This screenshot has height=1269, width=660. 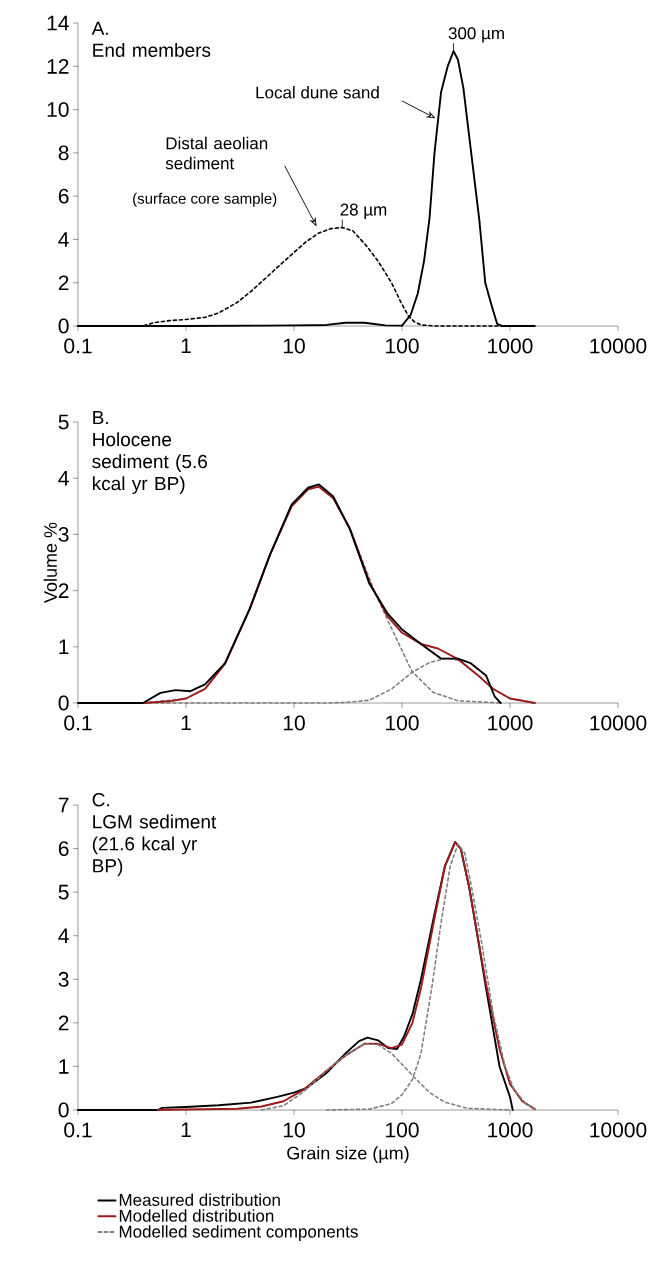 I want to click on chart-title: C., so click(x=100, y=800).